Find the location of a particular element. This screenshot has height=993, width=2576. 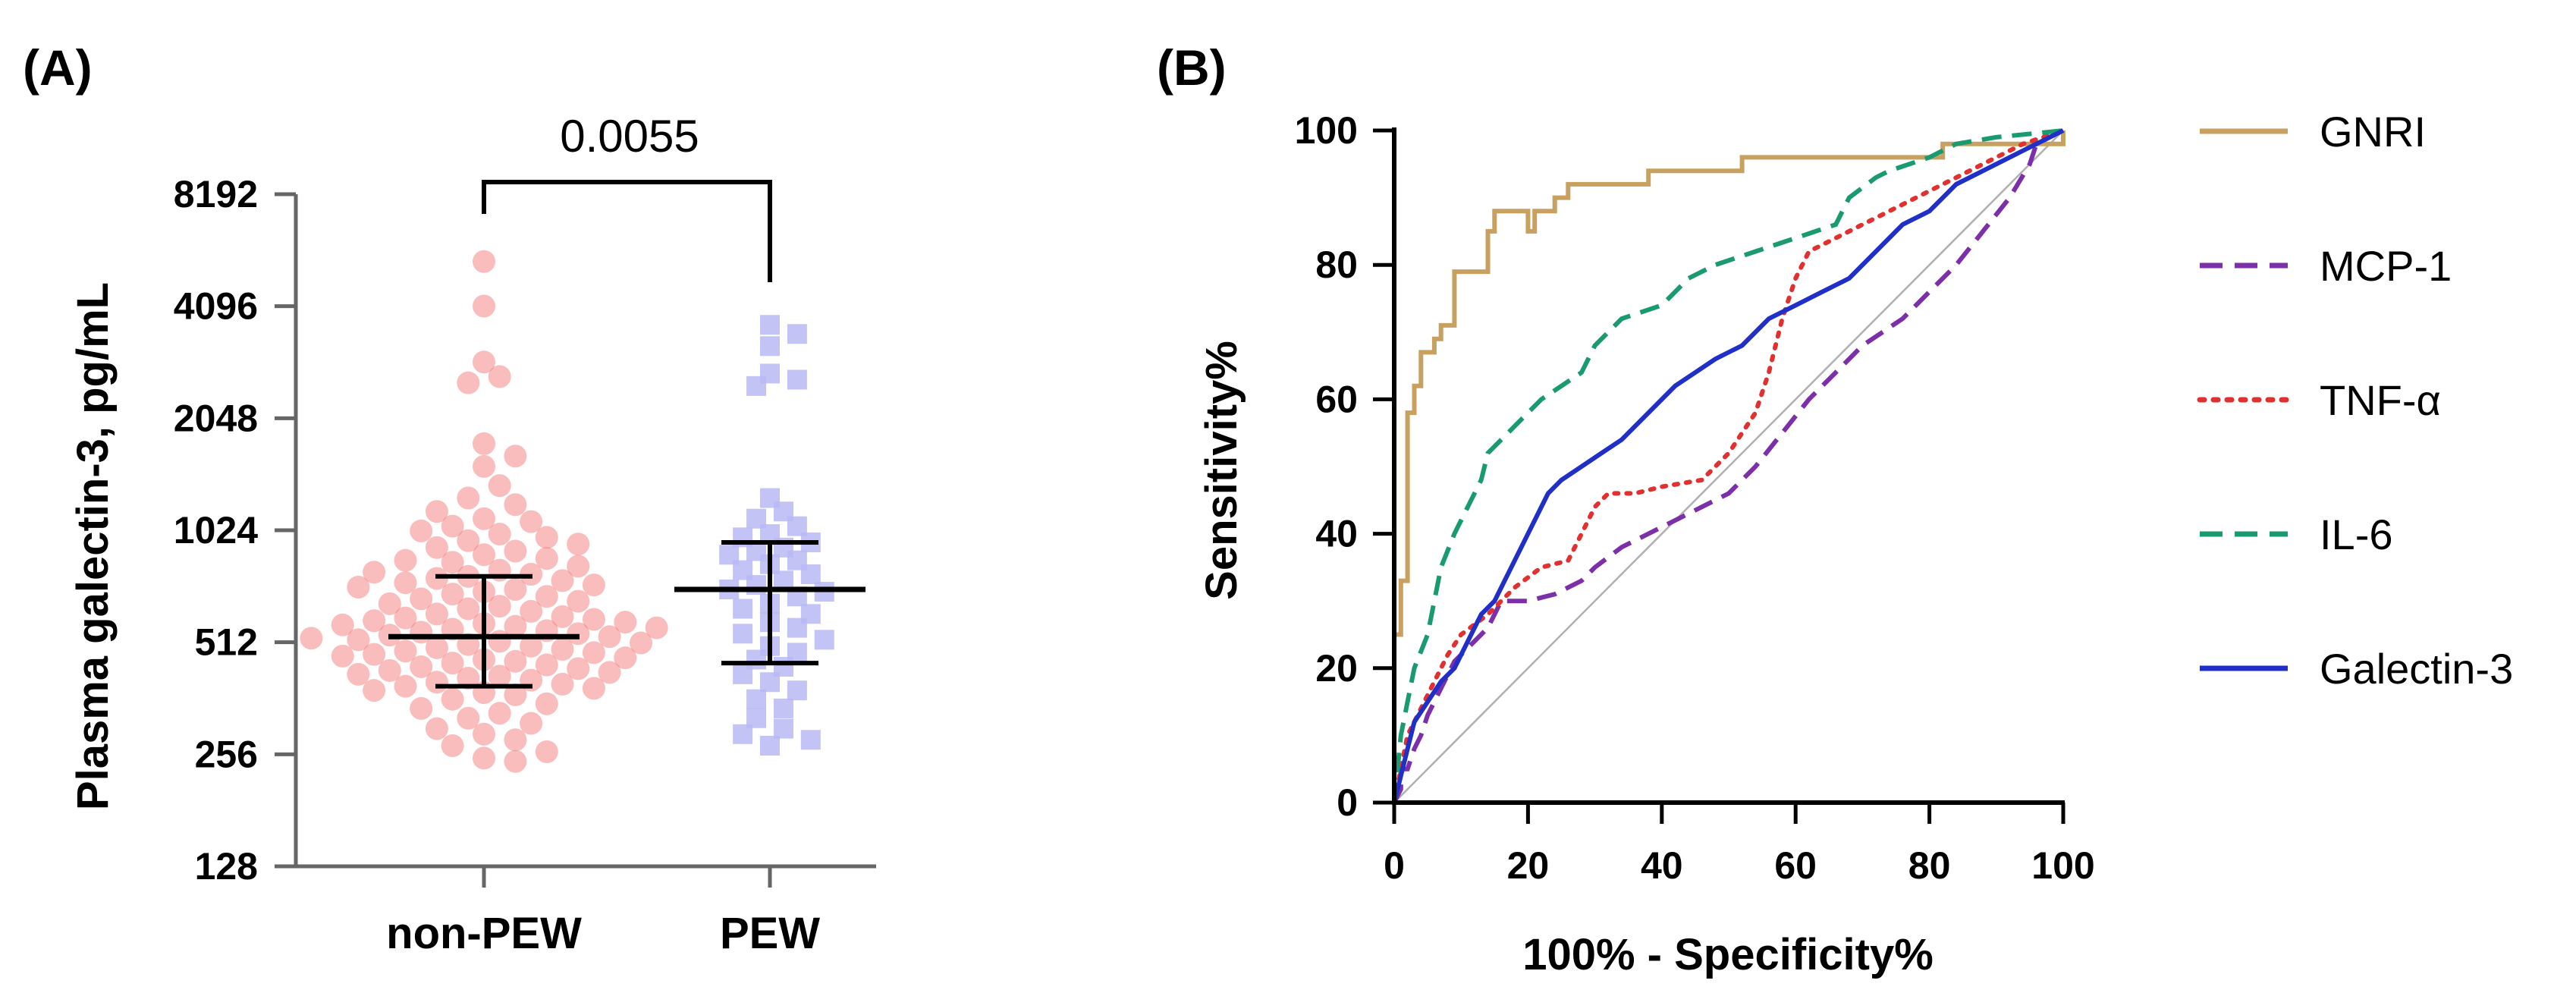

y-tick-label: 256 is located at coordinates (226, 754).